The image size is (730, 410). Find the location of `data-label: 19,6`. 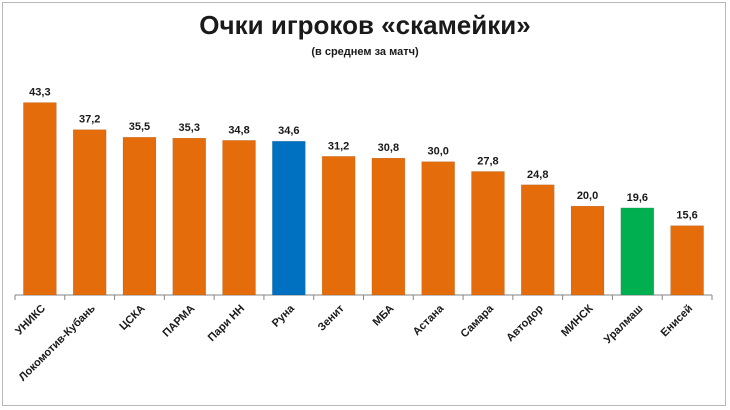

data-label: 19,6 is located at coordinates (637, 198).